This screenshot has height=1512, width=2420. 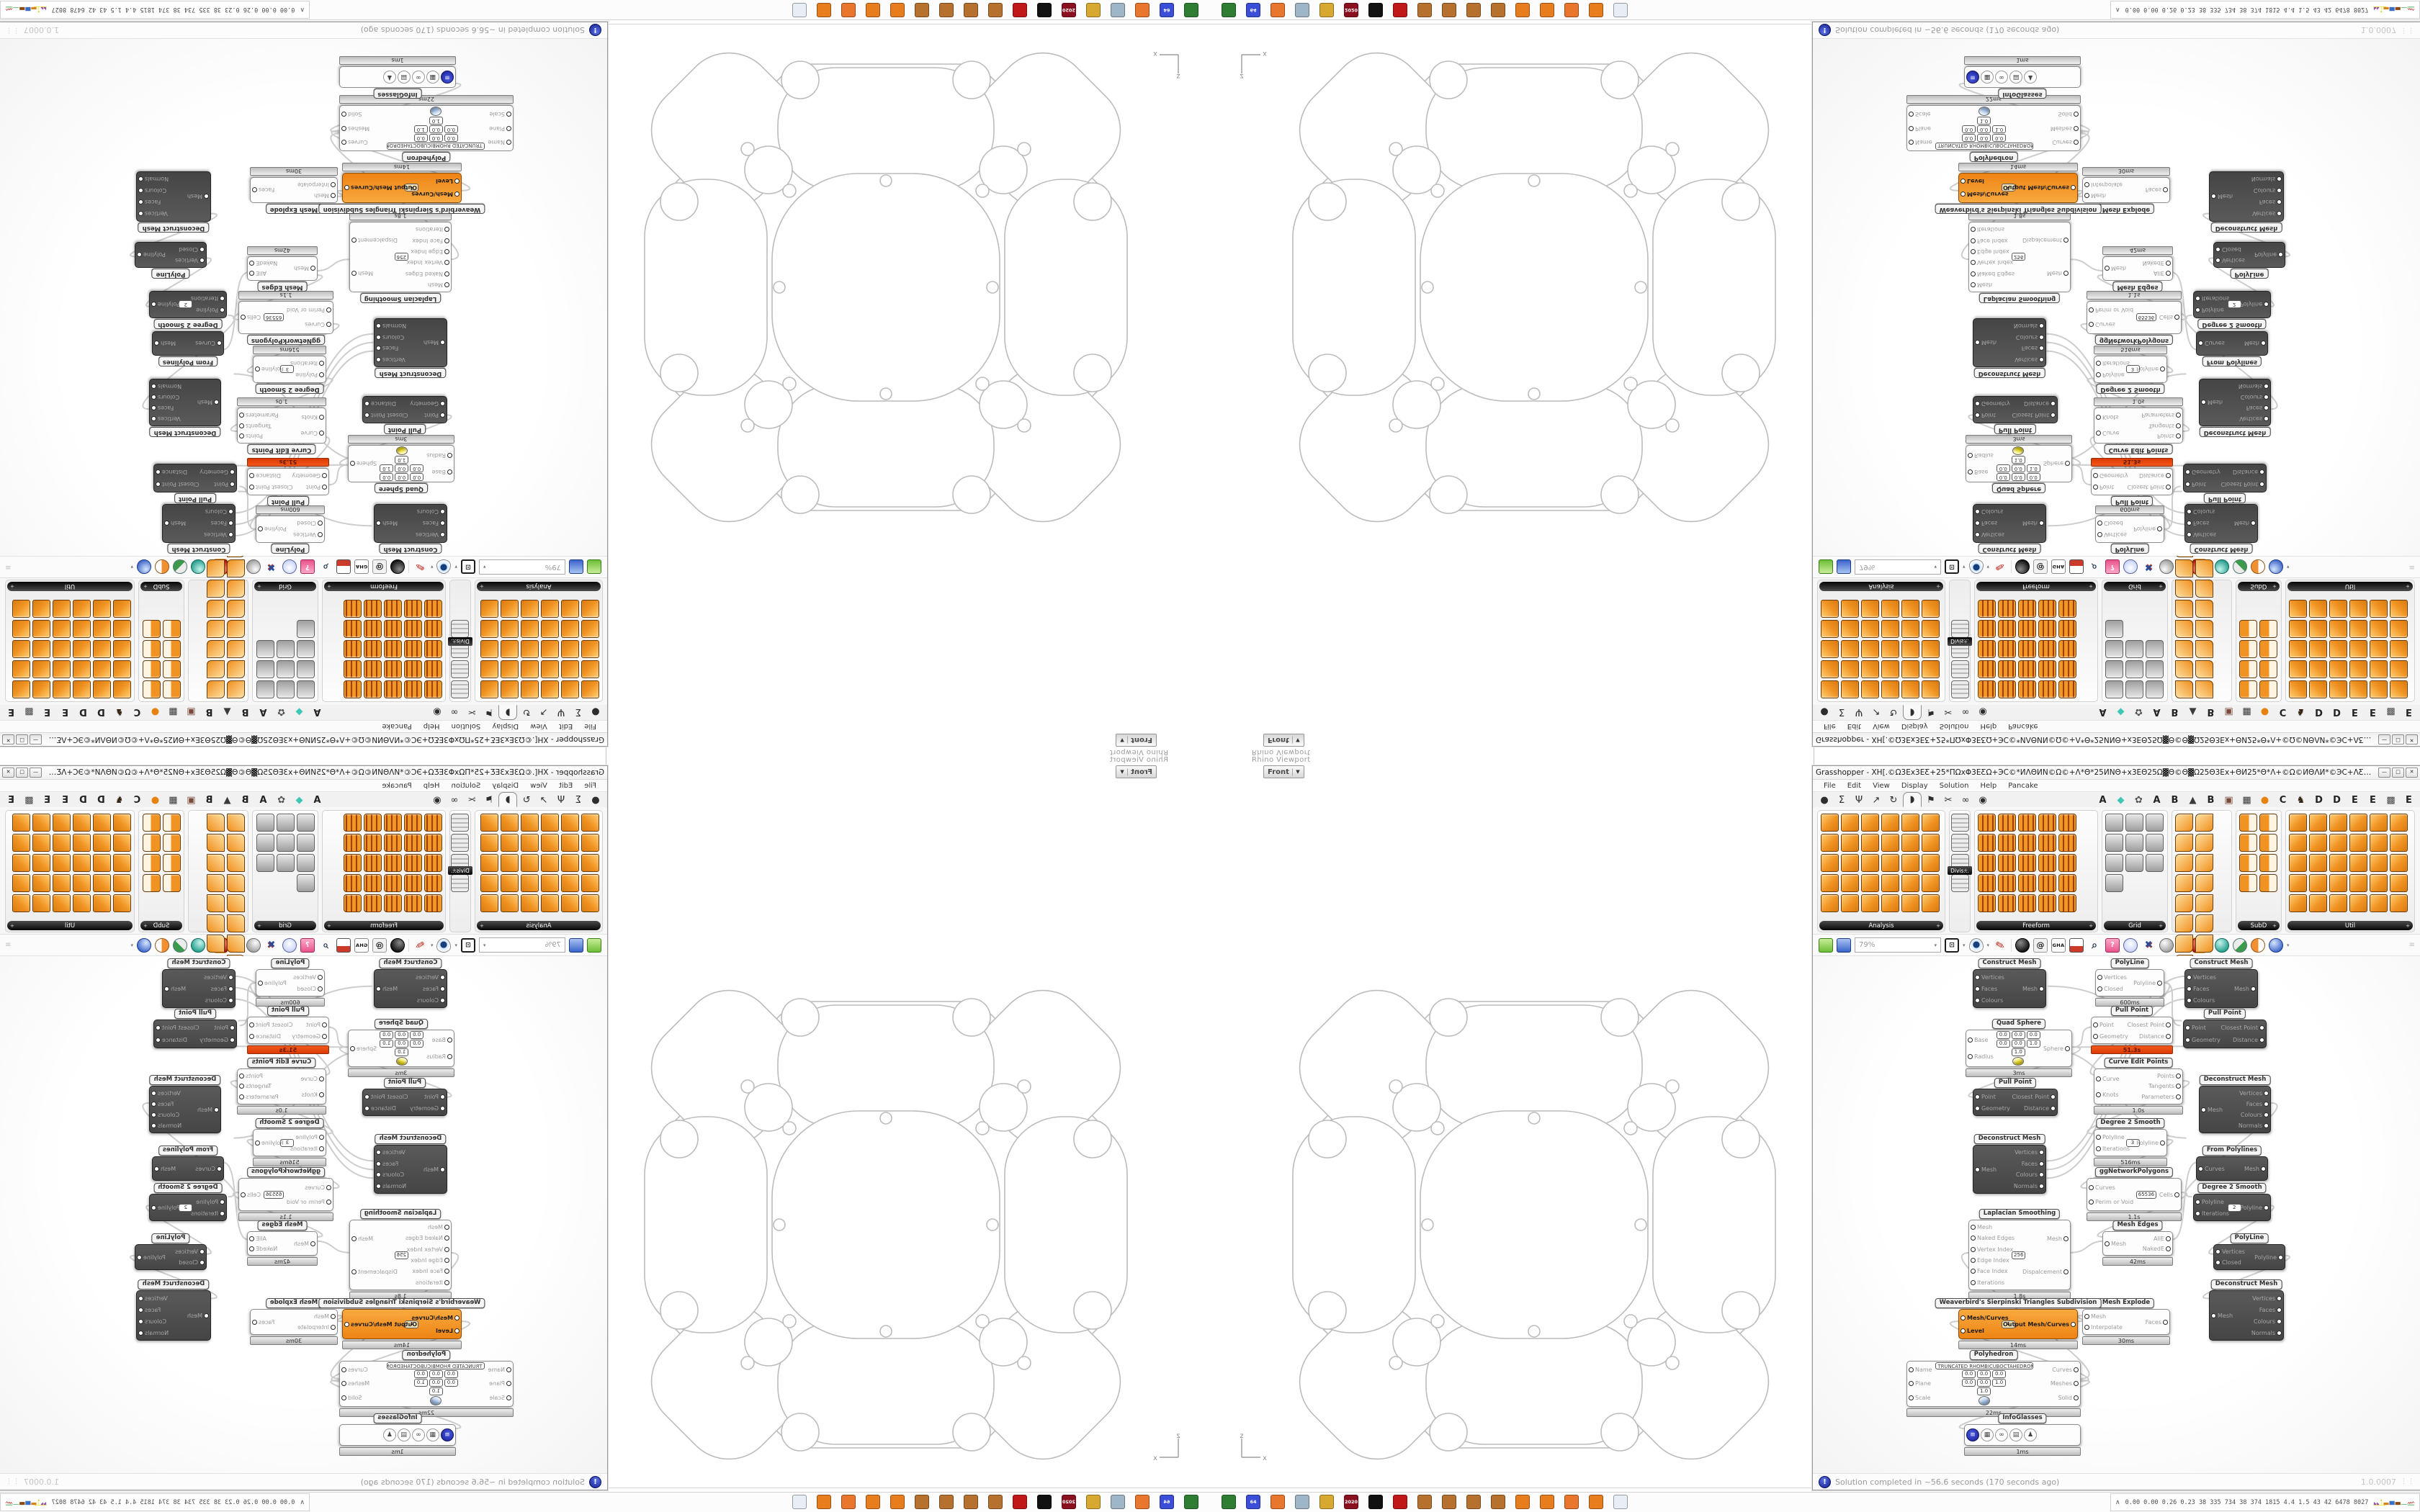 What do you see at coordinates (2058, 567) in the screenshot?
I see `gha-assembly-icon: GHA` at bounding box center [2058, 567].